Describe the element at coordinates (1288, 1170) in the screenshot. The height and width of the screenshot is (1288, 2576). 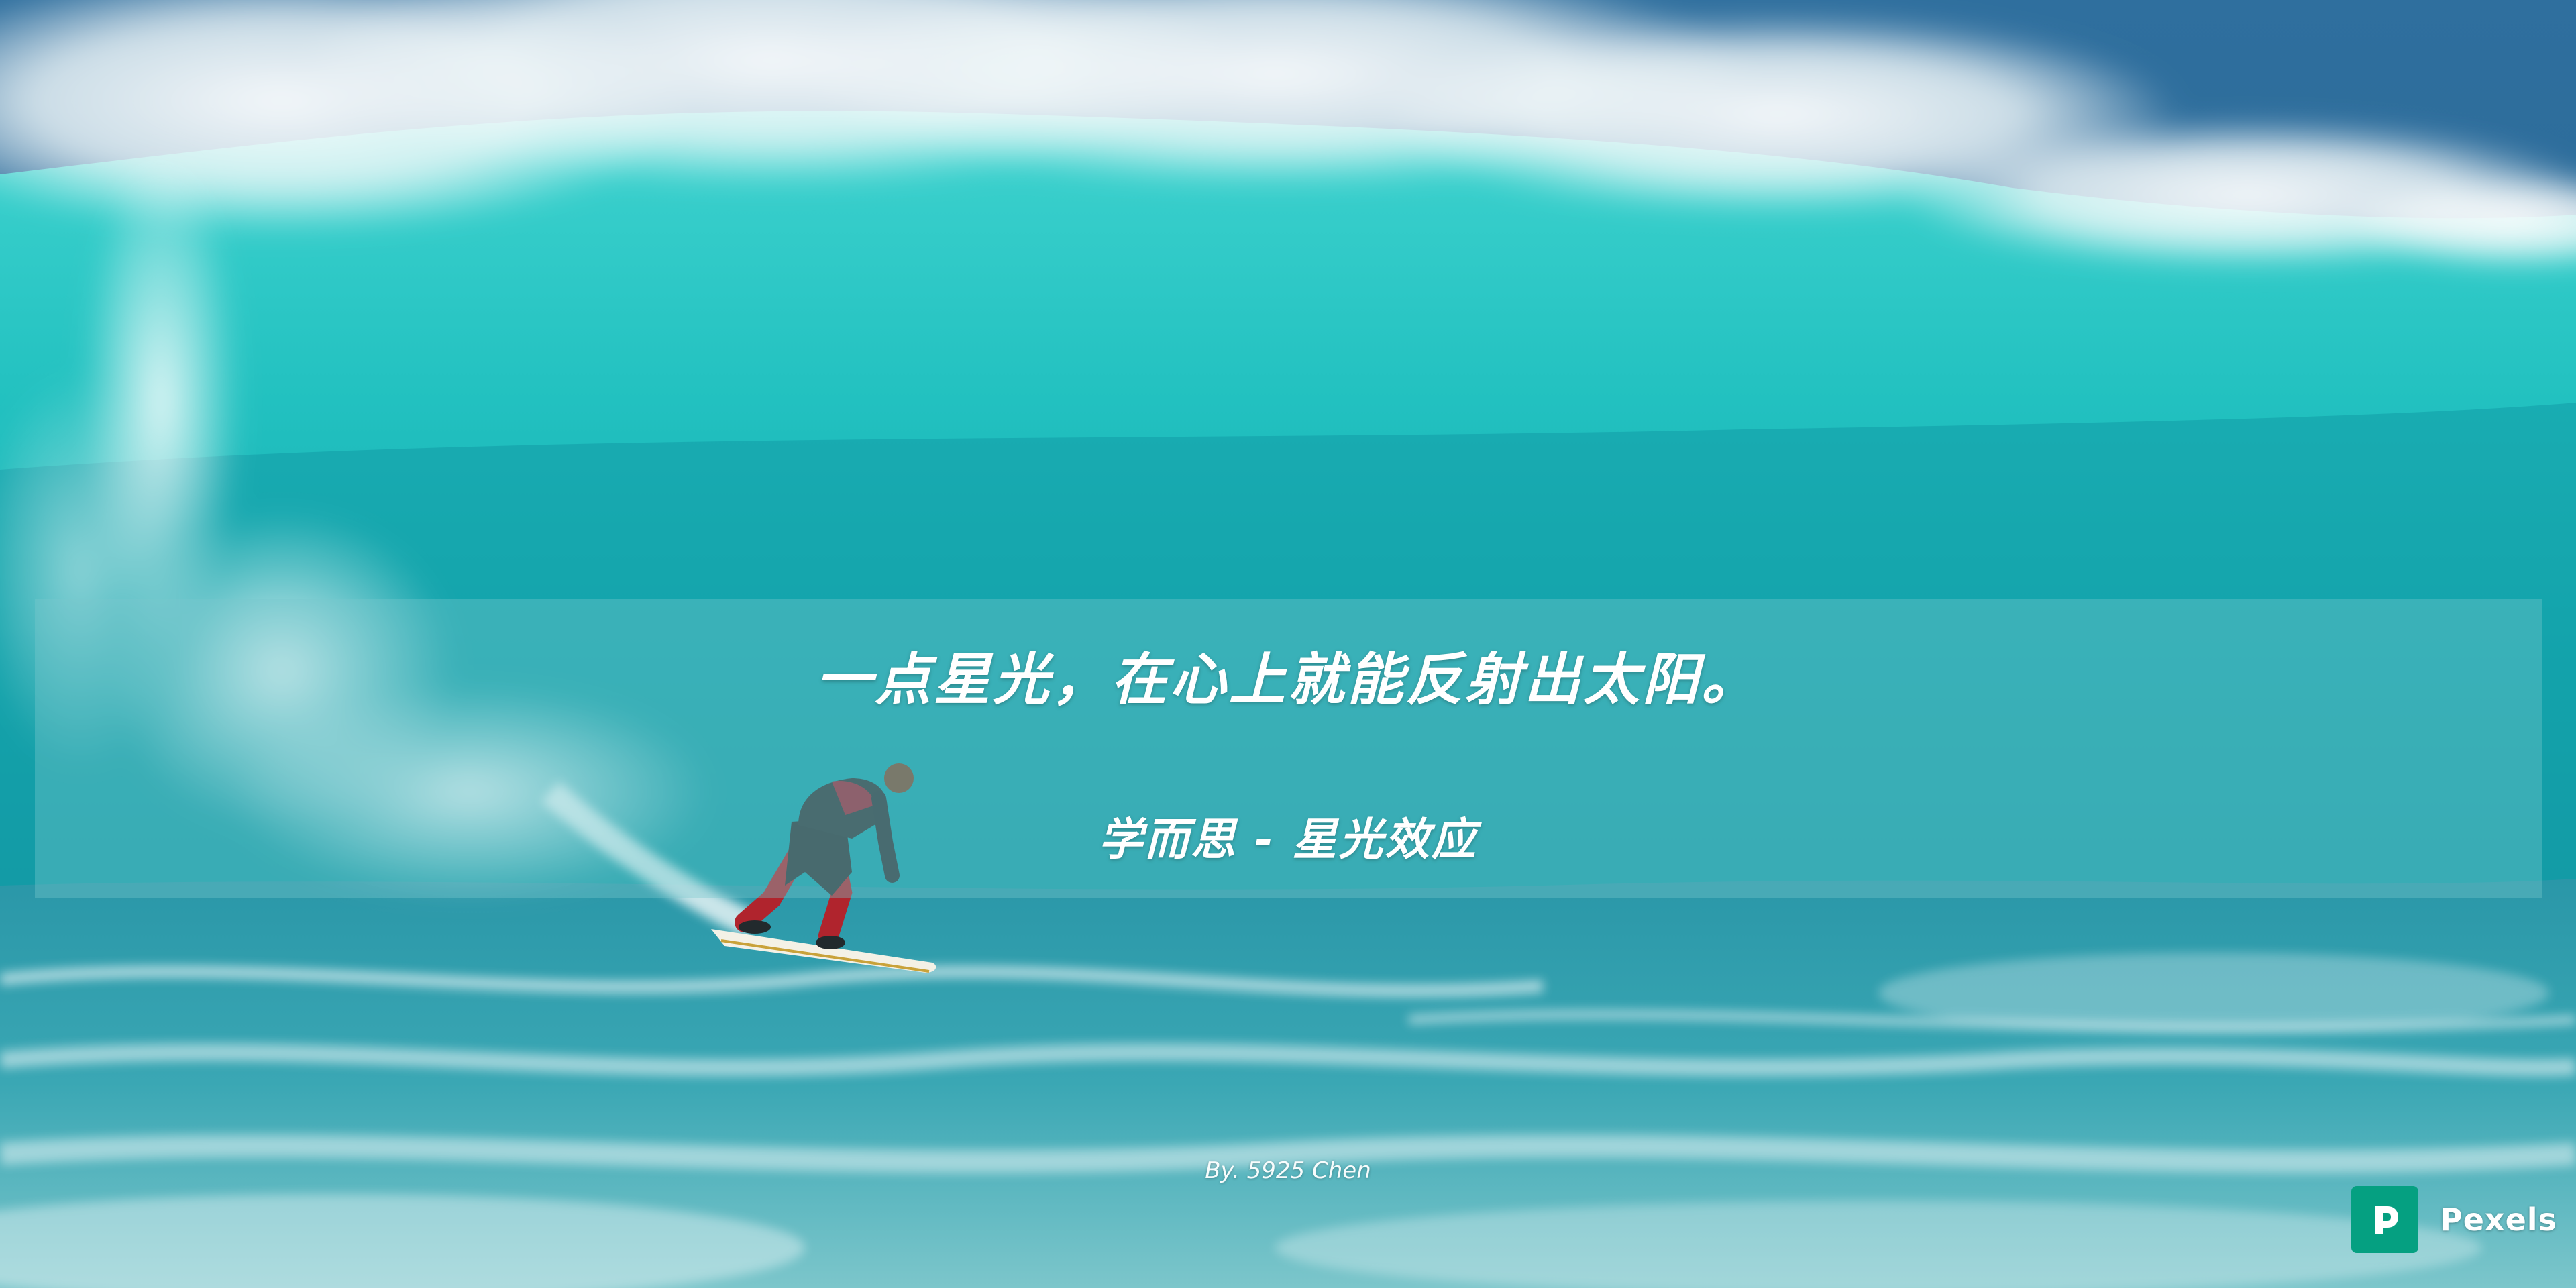
I see `author-credit: By. 5925 Chen` at that location.